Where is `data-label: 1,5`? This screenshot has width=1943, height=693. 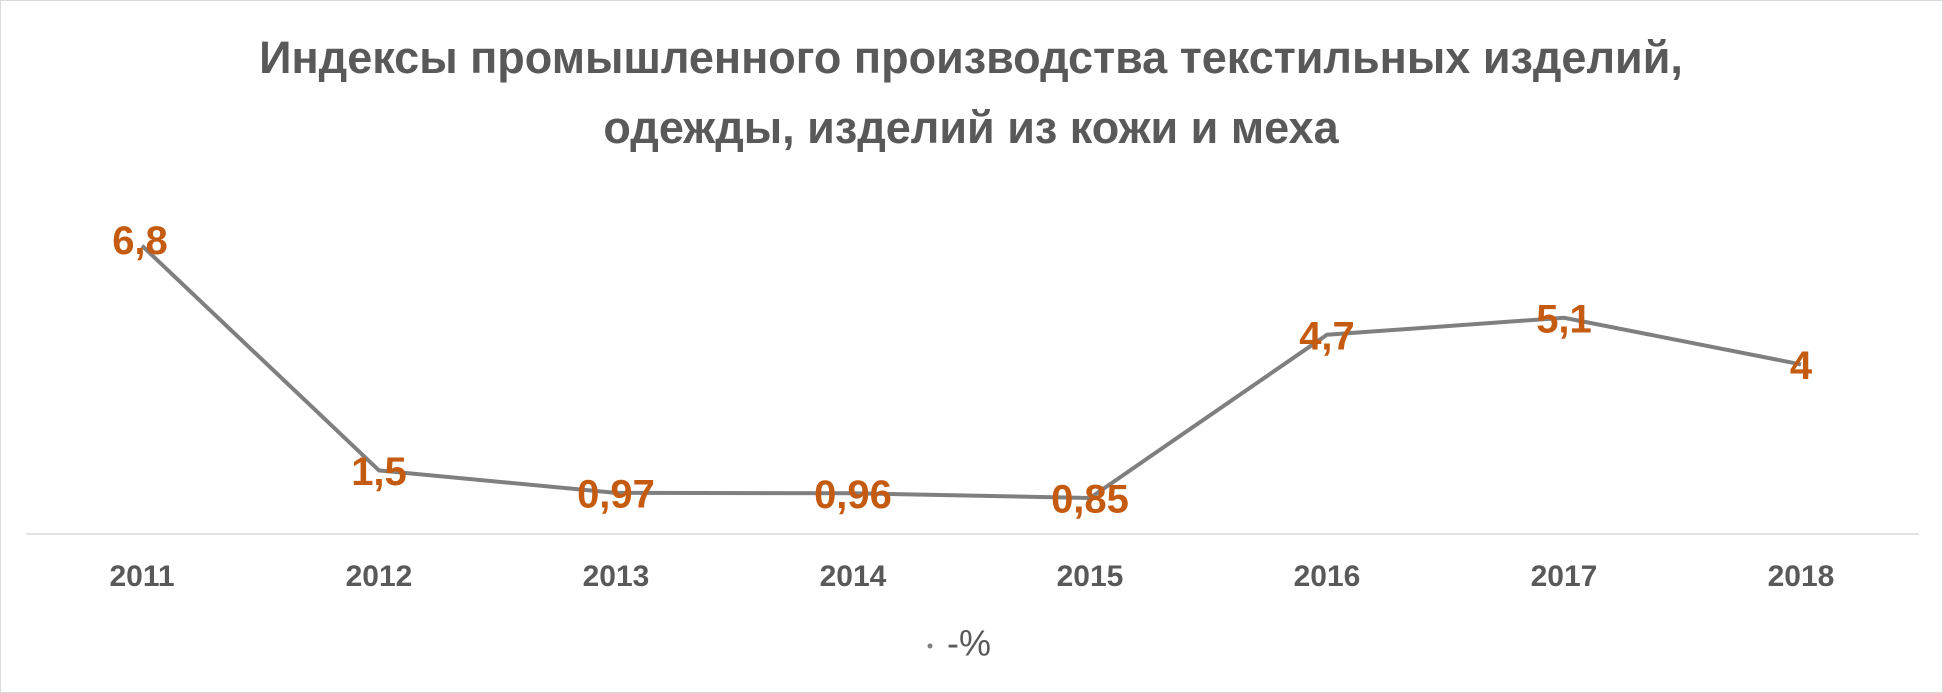 data-label: 1,5 is located at coordinates (379, 472).